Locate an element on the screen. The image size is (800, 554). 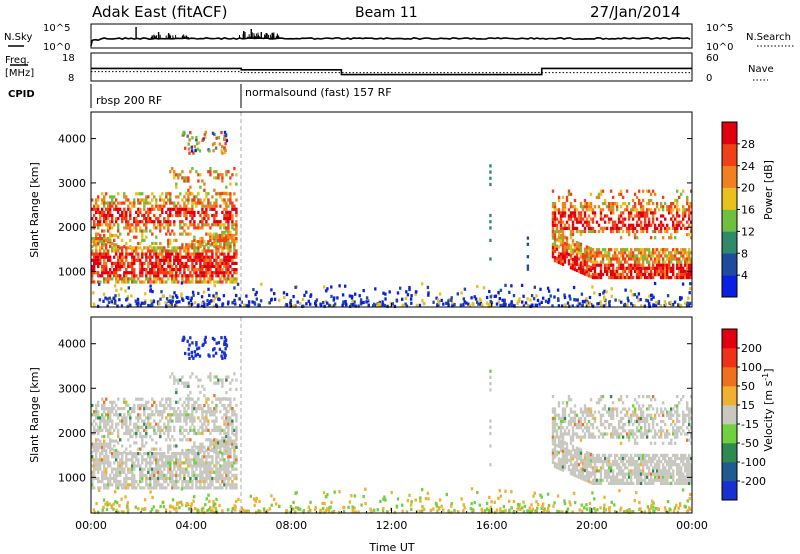
time-tick-3: 12:00 is located at coordinates (392, 525).